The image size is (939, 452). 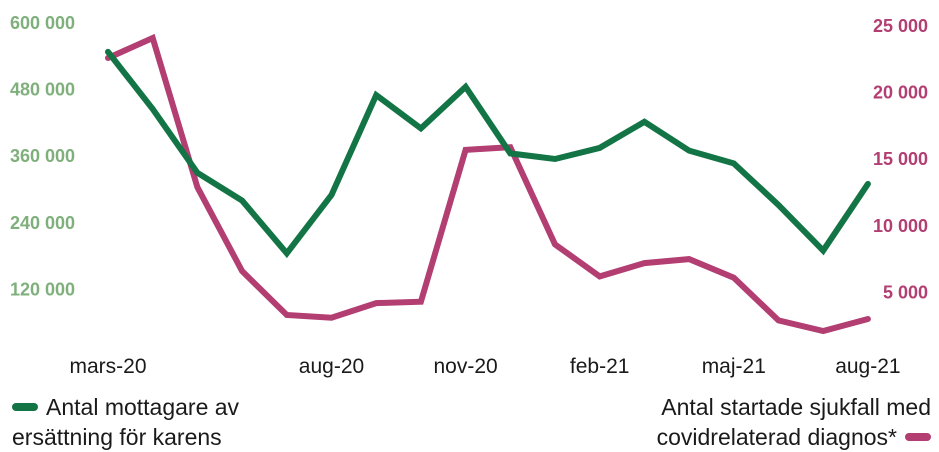 I want to click on legend-swatch-green, so click(x=25, y=407).